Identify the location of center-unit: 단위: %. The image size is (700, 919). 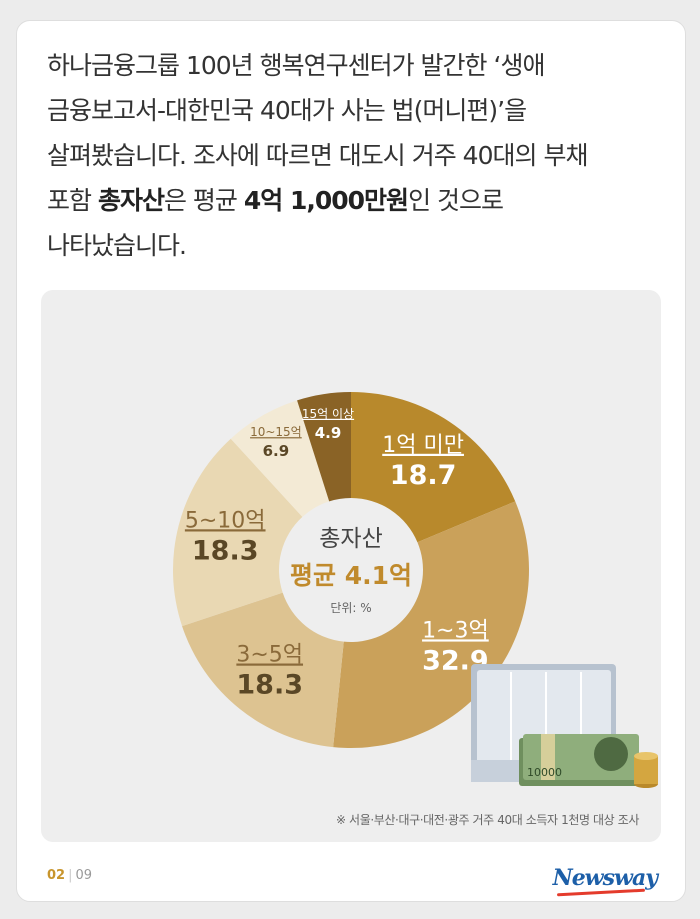
(350, 608).